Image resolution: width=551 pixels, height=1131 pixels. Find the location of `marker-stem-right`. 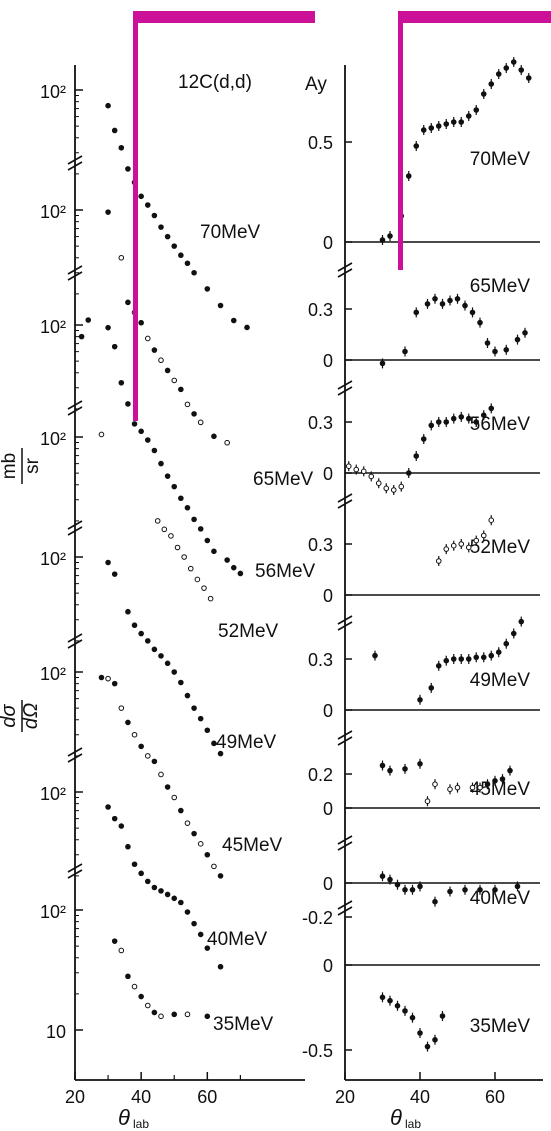

marker-stem-right is located at coordinates (400, 140).